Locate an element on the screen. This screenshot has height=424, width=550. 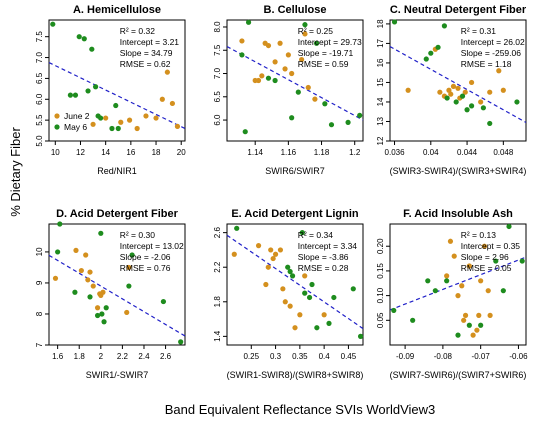
stat-line: Slope = -3.86 is located at coordinates (323, 257).